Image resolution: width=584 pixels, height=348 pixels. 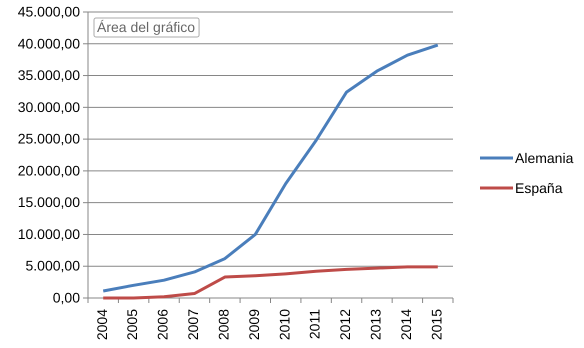 What do you see at coordinates (146, 27) in the screenshot?
I see `annotation: Área del gráfico` at bounding box center [146, 27].